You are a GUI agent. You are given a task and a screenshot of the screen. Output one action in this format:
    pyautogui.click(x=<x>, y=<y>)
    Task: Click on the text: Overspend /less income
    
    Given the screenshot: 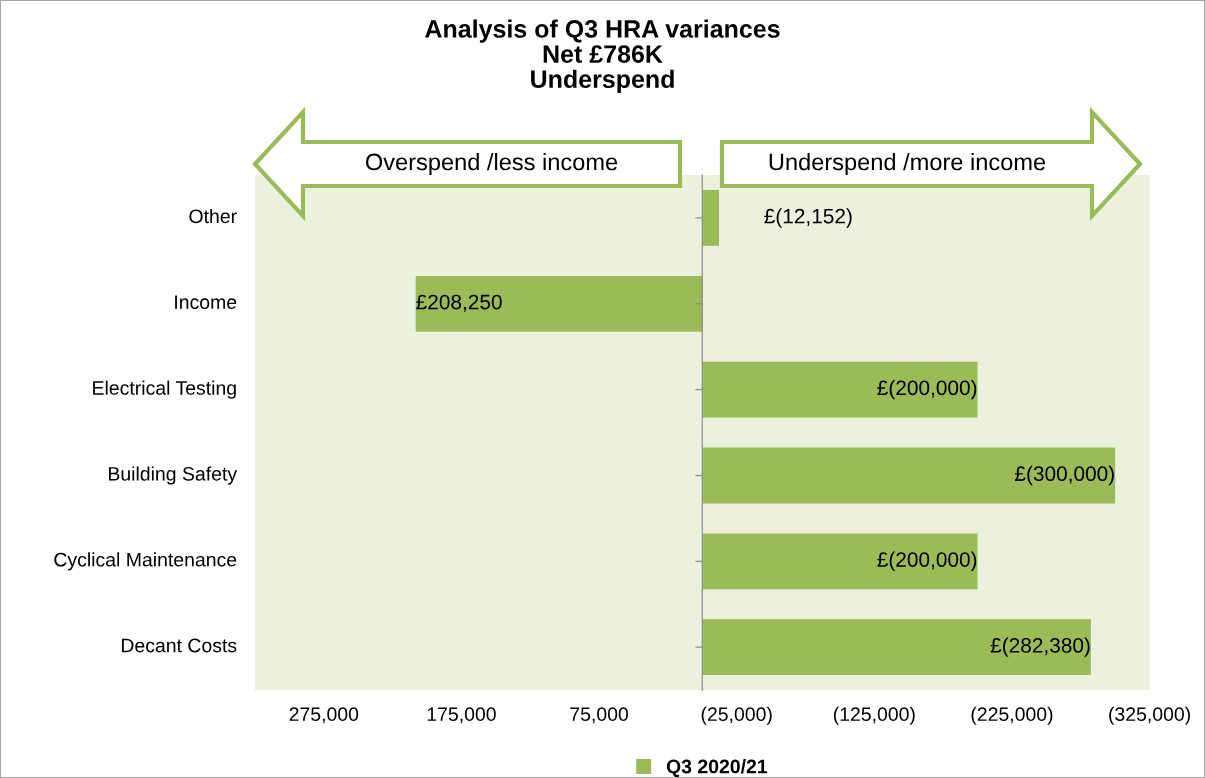 What is the action you would take?
    pyautogui.click(x=491, y=164)
    